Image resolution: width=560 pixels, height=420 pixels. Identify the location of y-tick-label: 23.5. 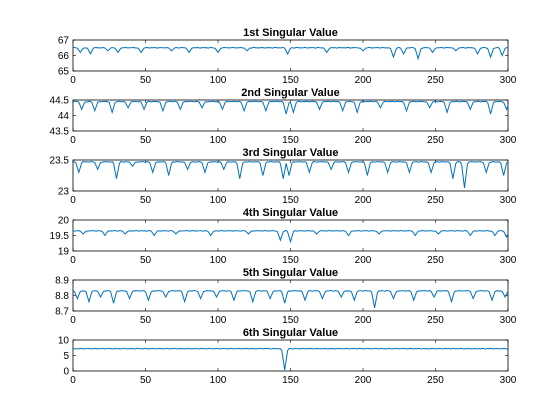
(60, 161).